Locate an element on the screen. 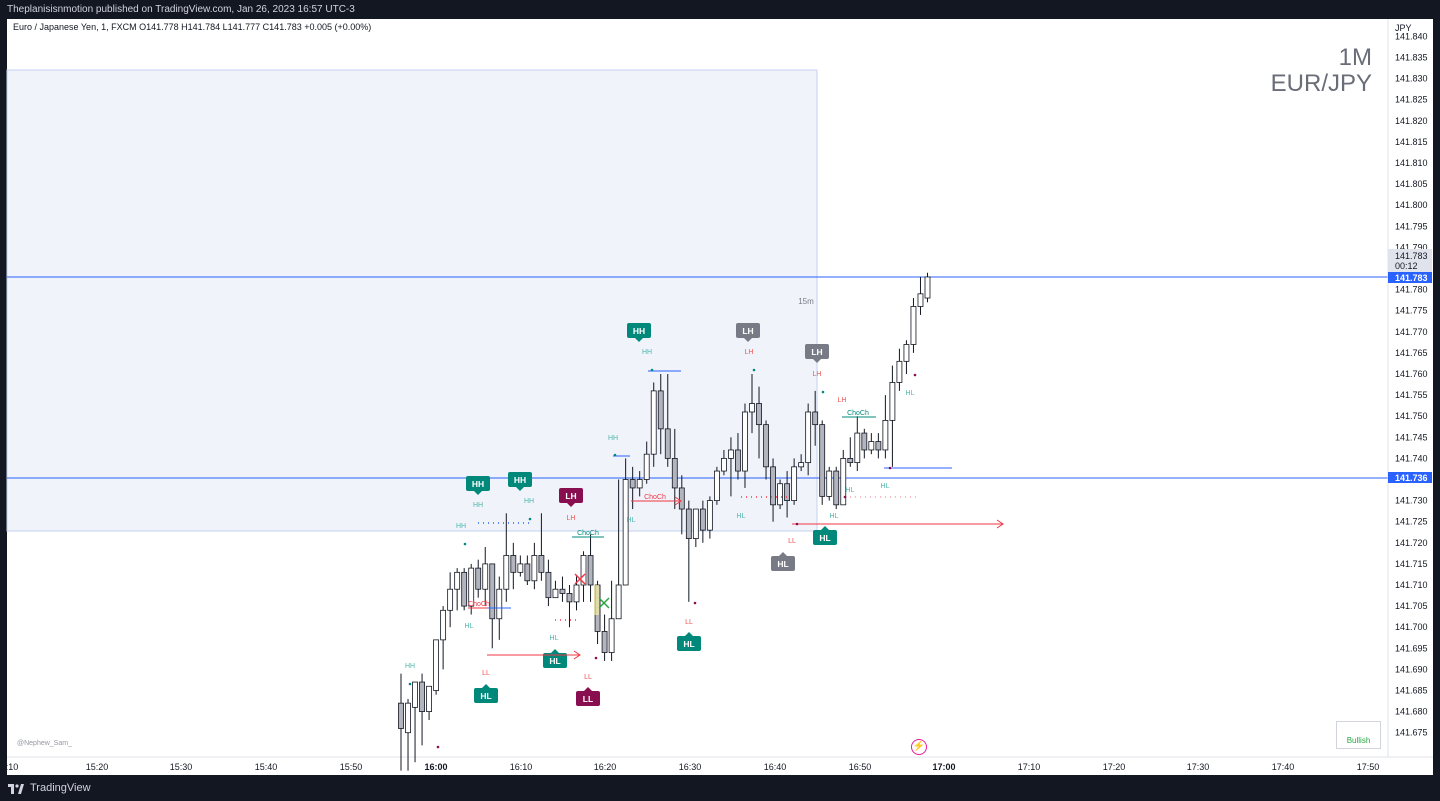  price-tick: 141.830 is located at coordinates (1411, 79).